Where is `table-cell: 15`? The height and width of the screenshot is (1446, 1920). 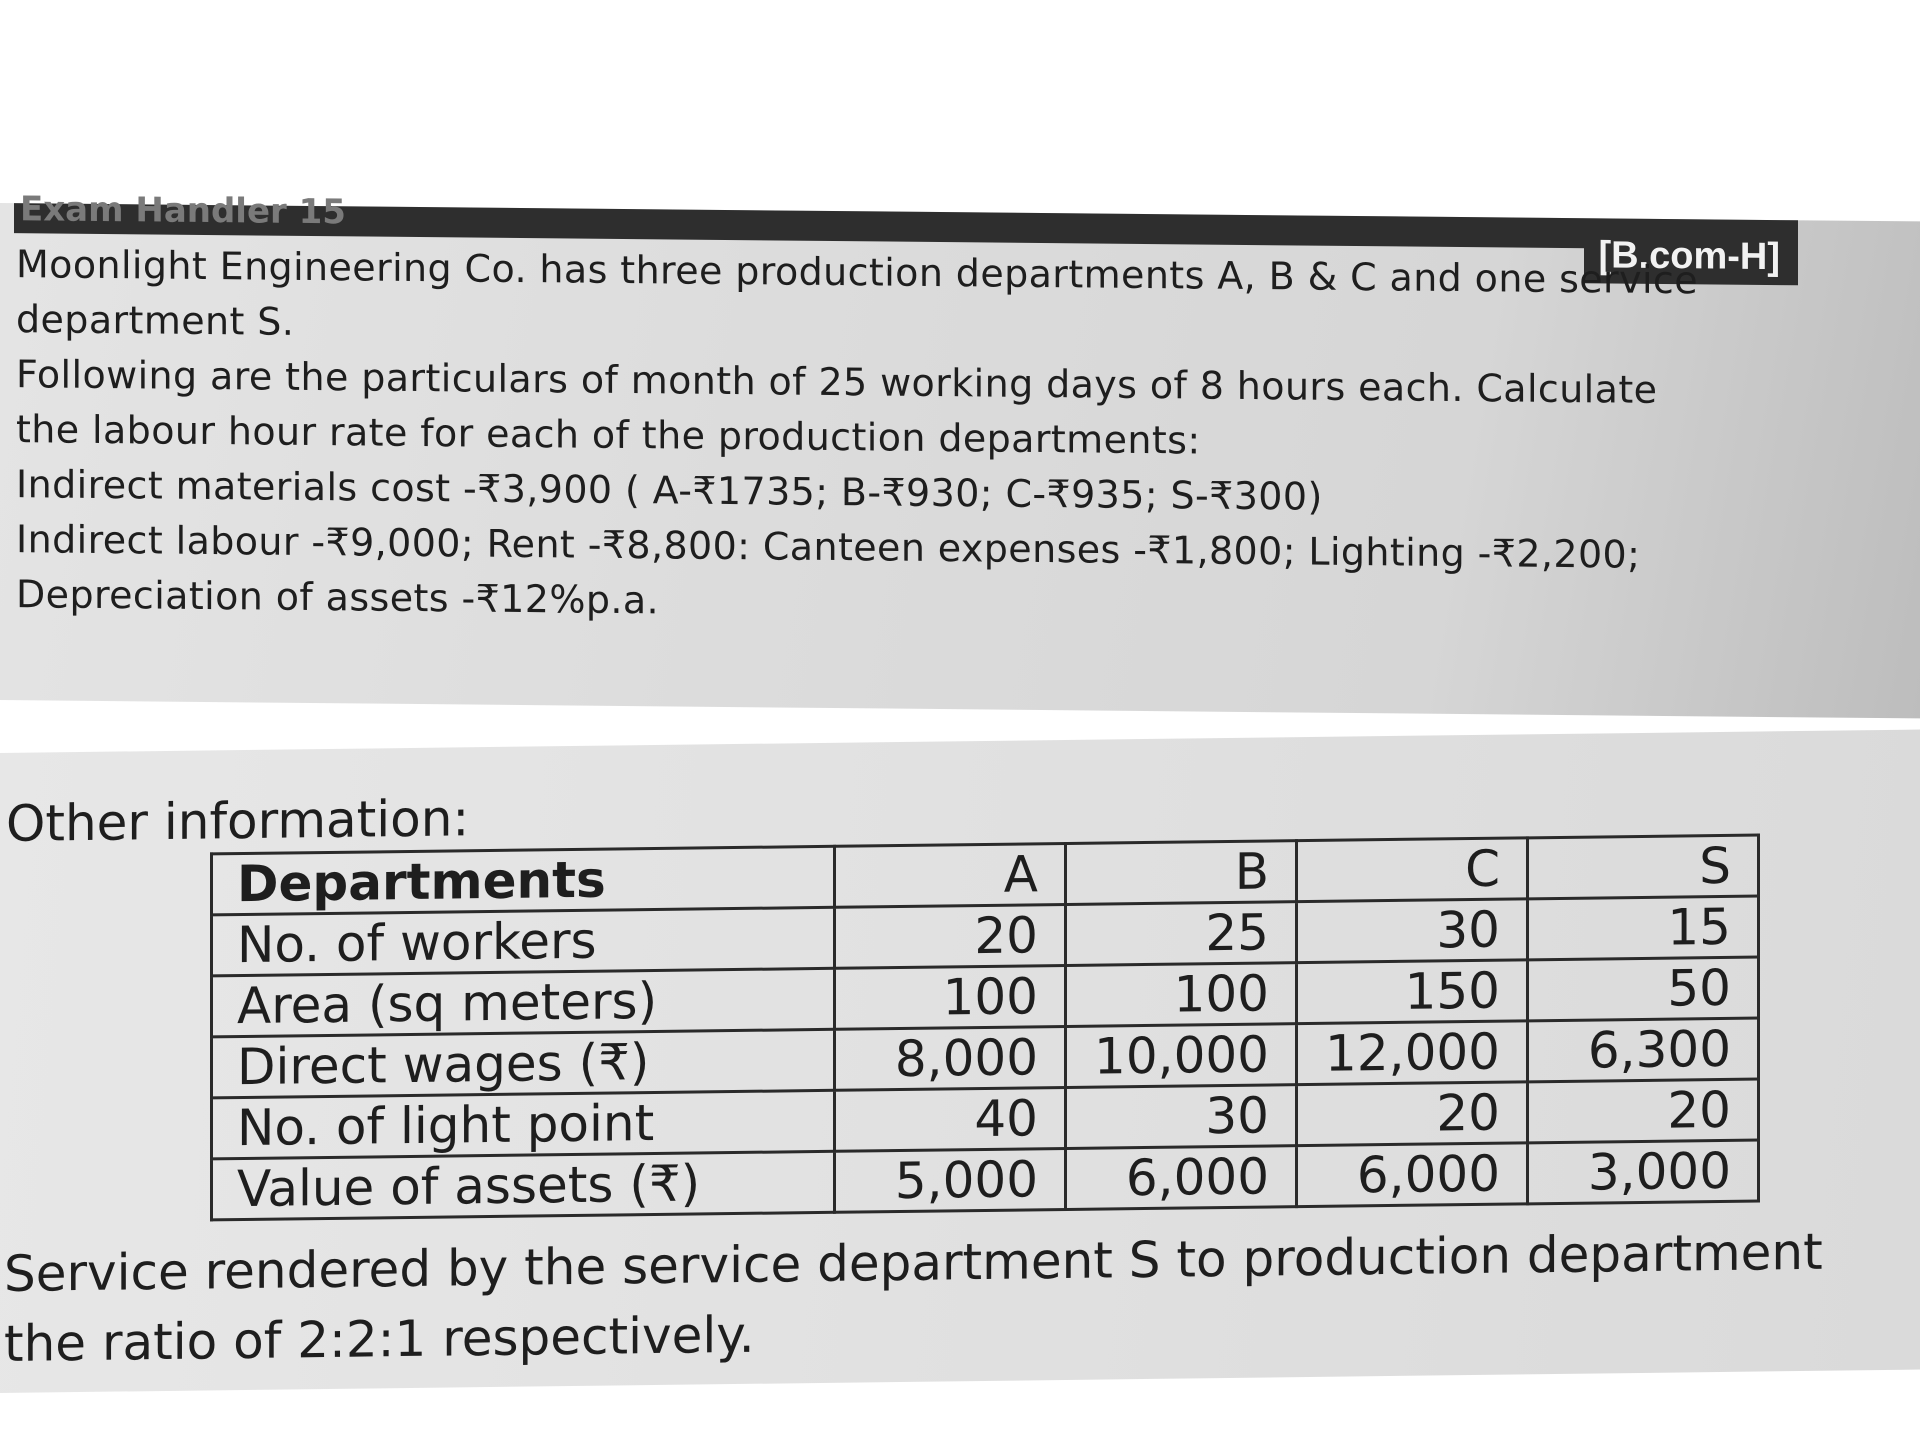 table-cell: 15 is located at coordinates (1643, 928).